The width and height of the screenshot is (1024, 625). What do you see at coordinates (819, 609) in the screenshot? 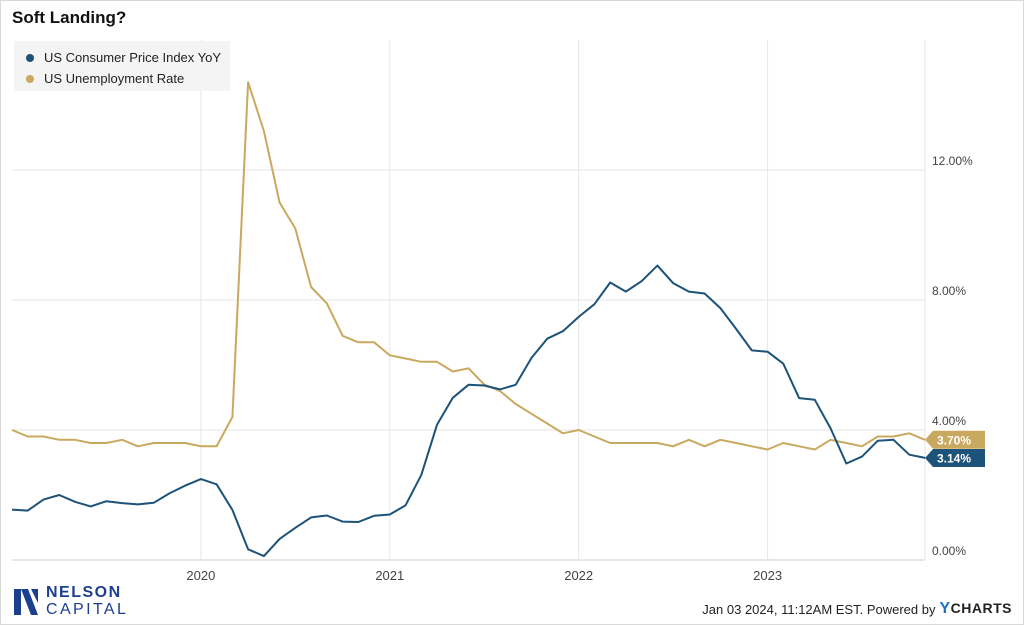
I see `footer-timestamp: Jan 03 2024, 11:12AM EST. Powered by` at bounding box center [819, 609].